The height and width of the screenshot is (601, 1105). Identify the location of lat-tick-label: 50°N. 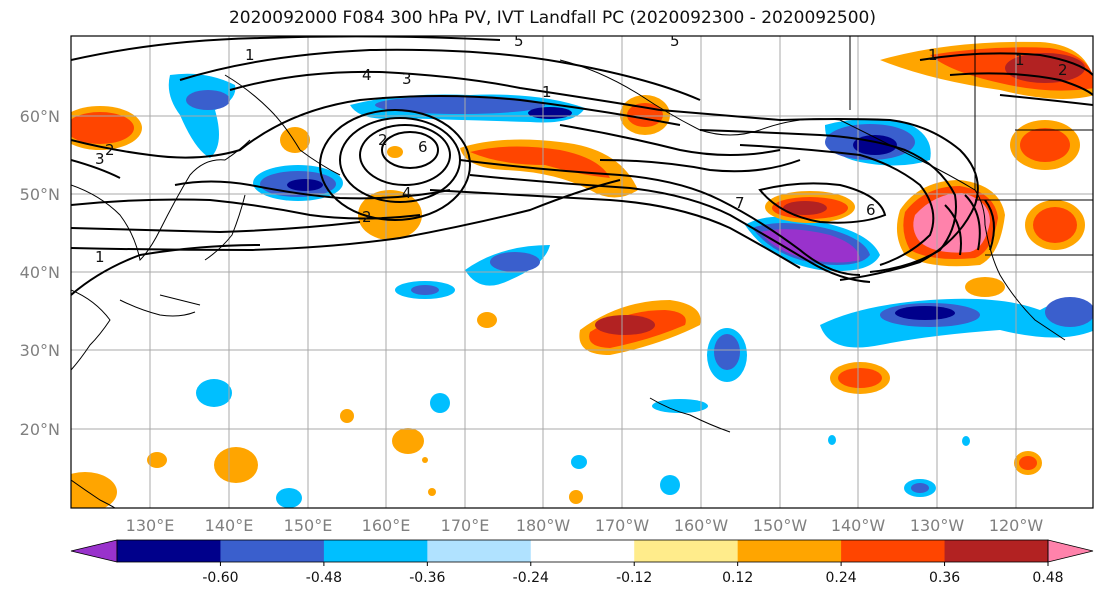
(40, 194).